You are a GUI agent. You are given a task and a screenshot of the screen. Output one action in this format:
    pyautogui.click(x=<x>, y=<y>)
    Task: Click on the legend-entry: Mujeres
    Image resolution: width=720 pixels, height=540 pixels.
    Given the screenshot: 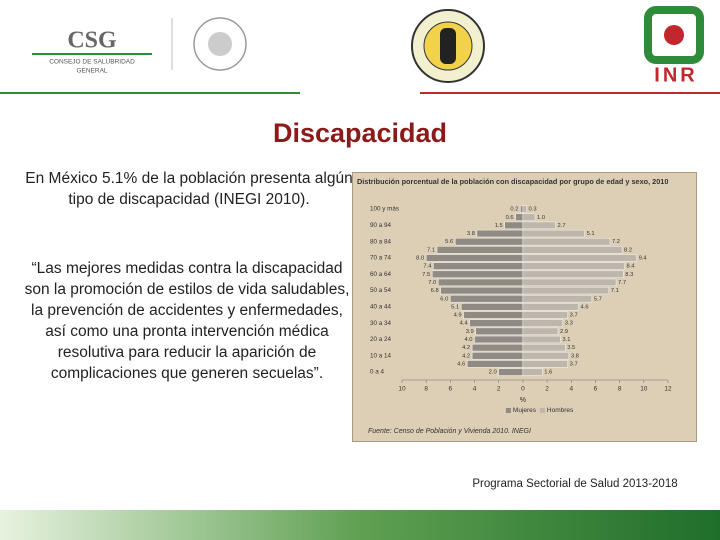 What is the action you would take?
    pyautogui.click(x=525, y=410)
    